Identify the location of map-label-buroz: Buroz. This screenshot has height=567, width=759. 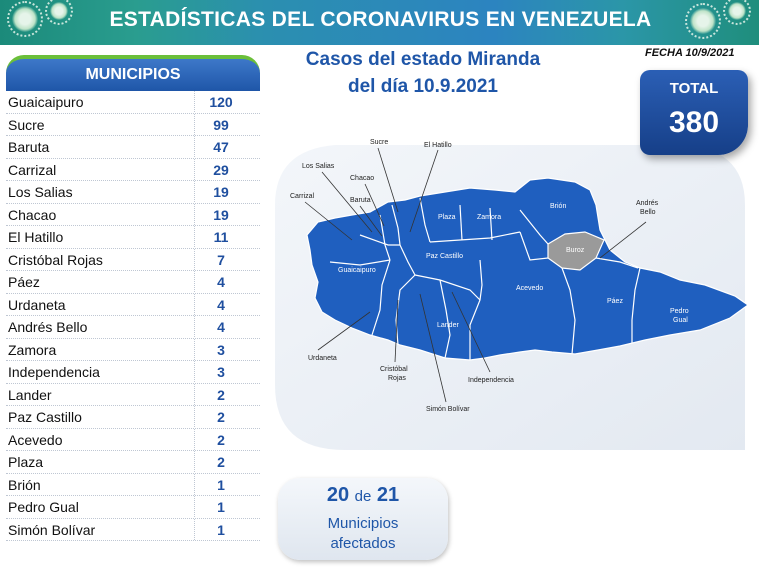
(575, 250).